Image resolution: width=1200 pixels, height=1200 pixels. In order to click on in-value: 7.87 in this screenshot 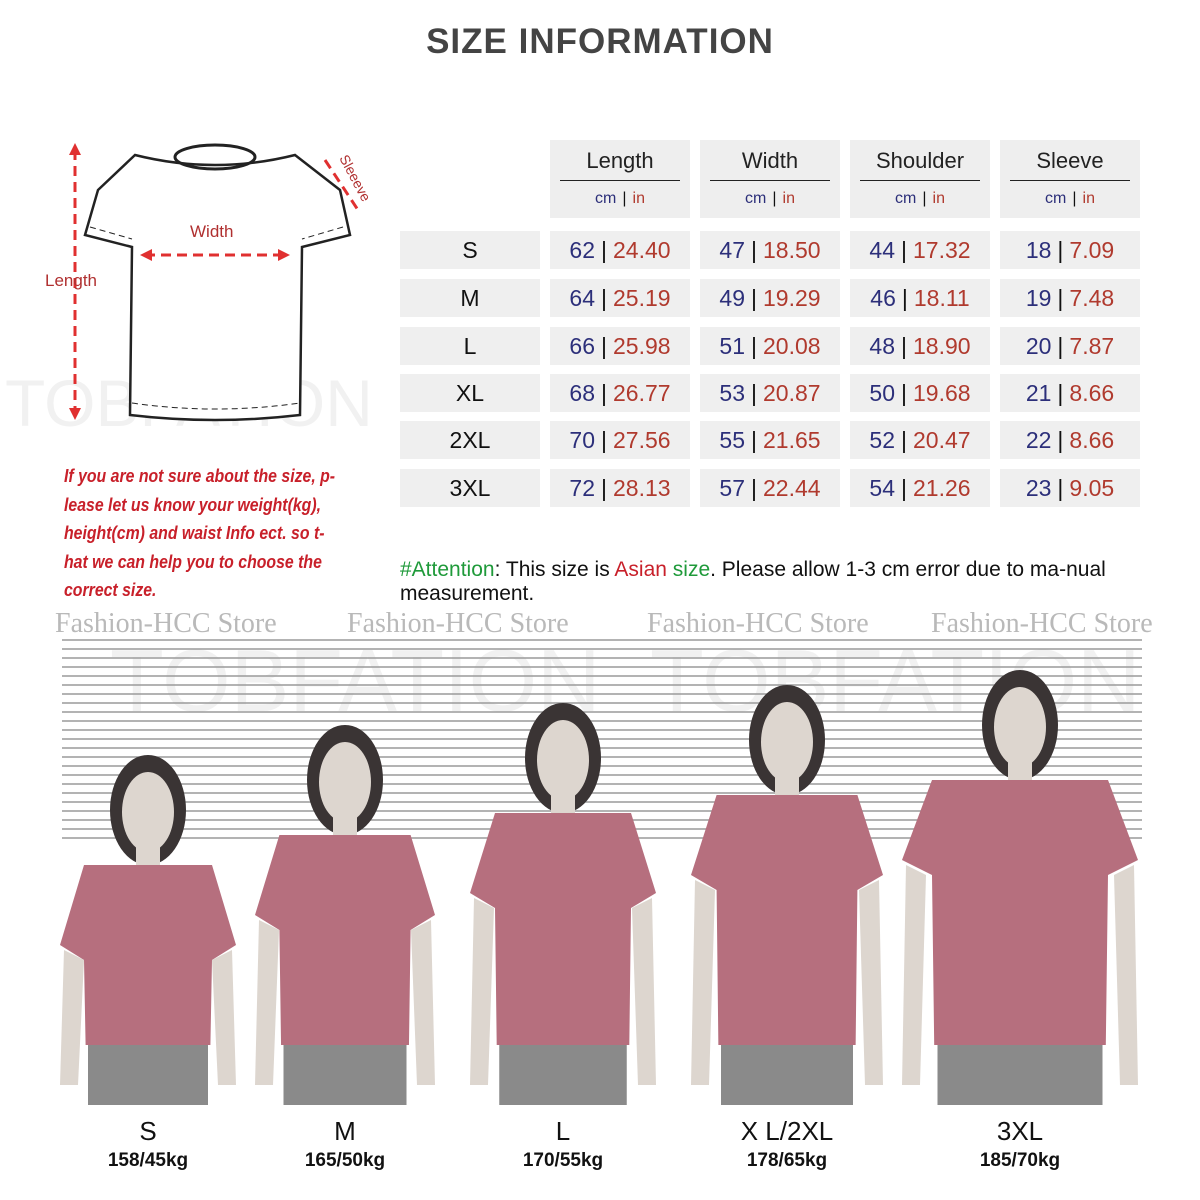, I will do `click(1092, 345)`.